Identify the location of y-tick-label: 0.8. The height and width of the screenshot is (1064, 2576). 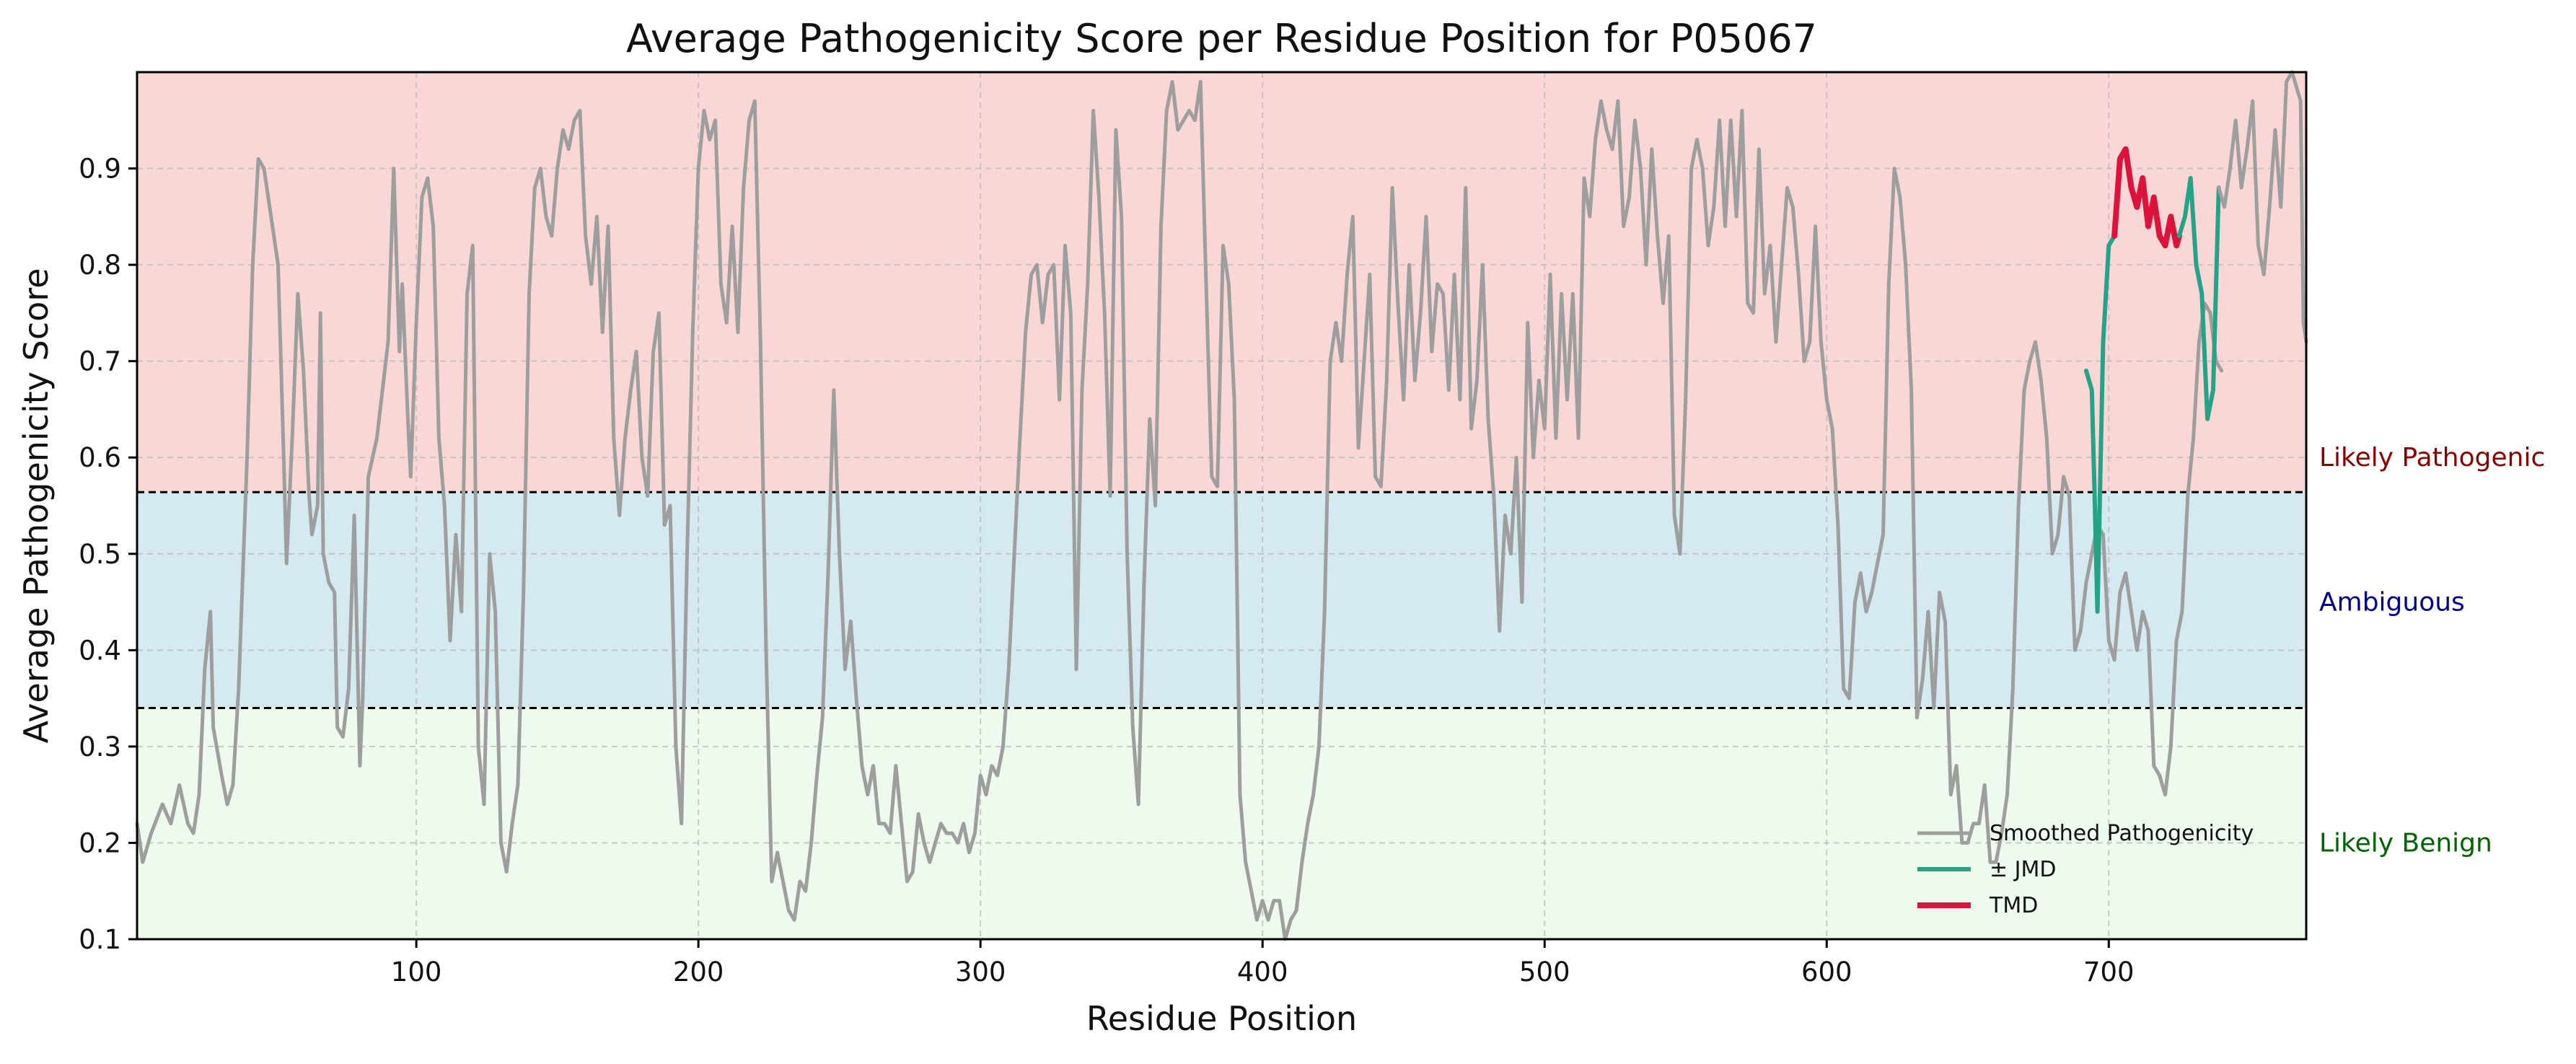
(100, 265).